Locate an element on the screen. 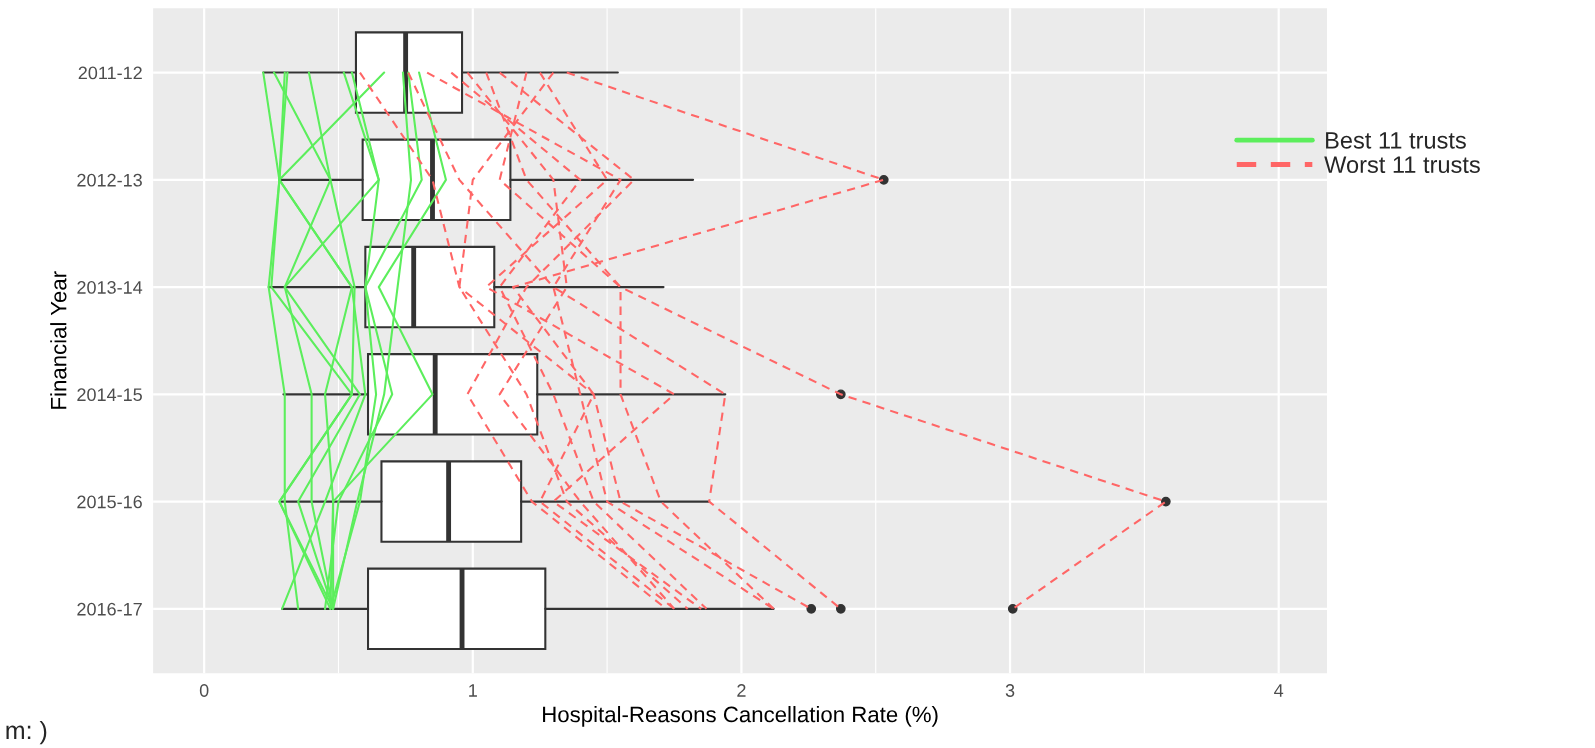 The width and height of the screenshot is (1595, 748). legend-label: Worst 11 trusts is located at coordinates (1402, 165).